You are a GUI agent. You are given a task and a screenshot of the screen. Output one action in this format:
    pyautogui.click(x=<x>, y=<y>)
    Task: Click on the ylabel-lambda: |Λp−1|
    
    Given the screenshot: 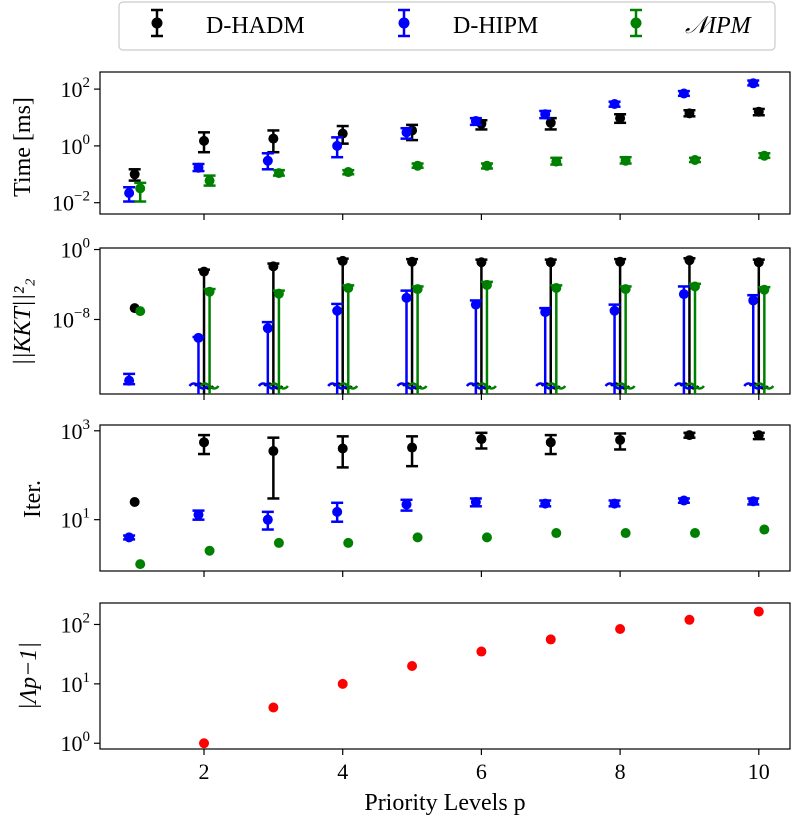 What is the action you would take?
    pyautogui.click(x=29, y=676)
    